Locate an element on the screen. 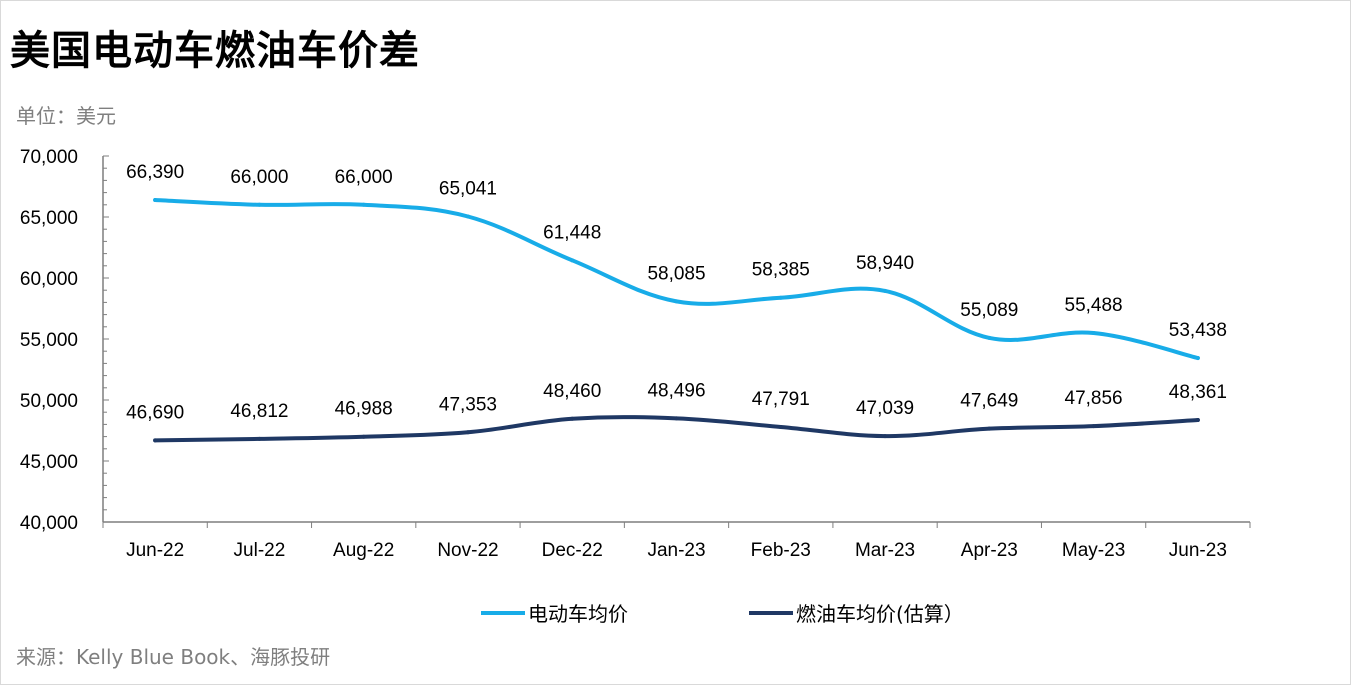 This screenshot has height=690, width=1351. data-label-gas: 48,361 is located at coordinates (1198, 392).